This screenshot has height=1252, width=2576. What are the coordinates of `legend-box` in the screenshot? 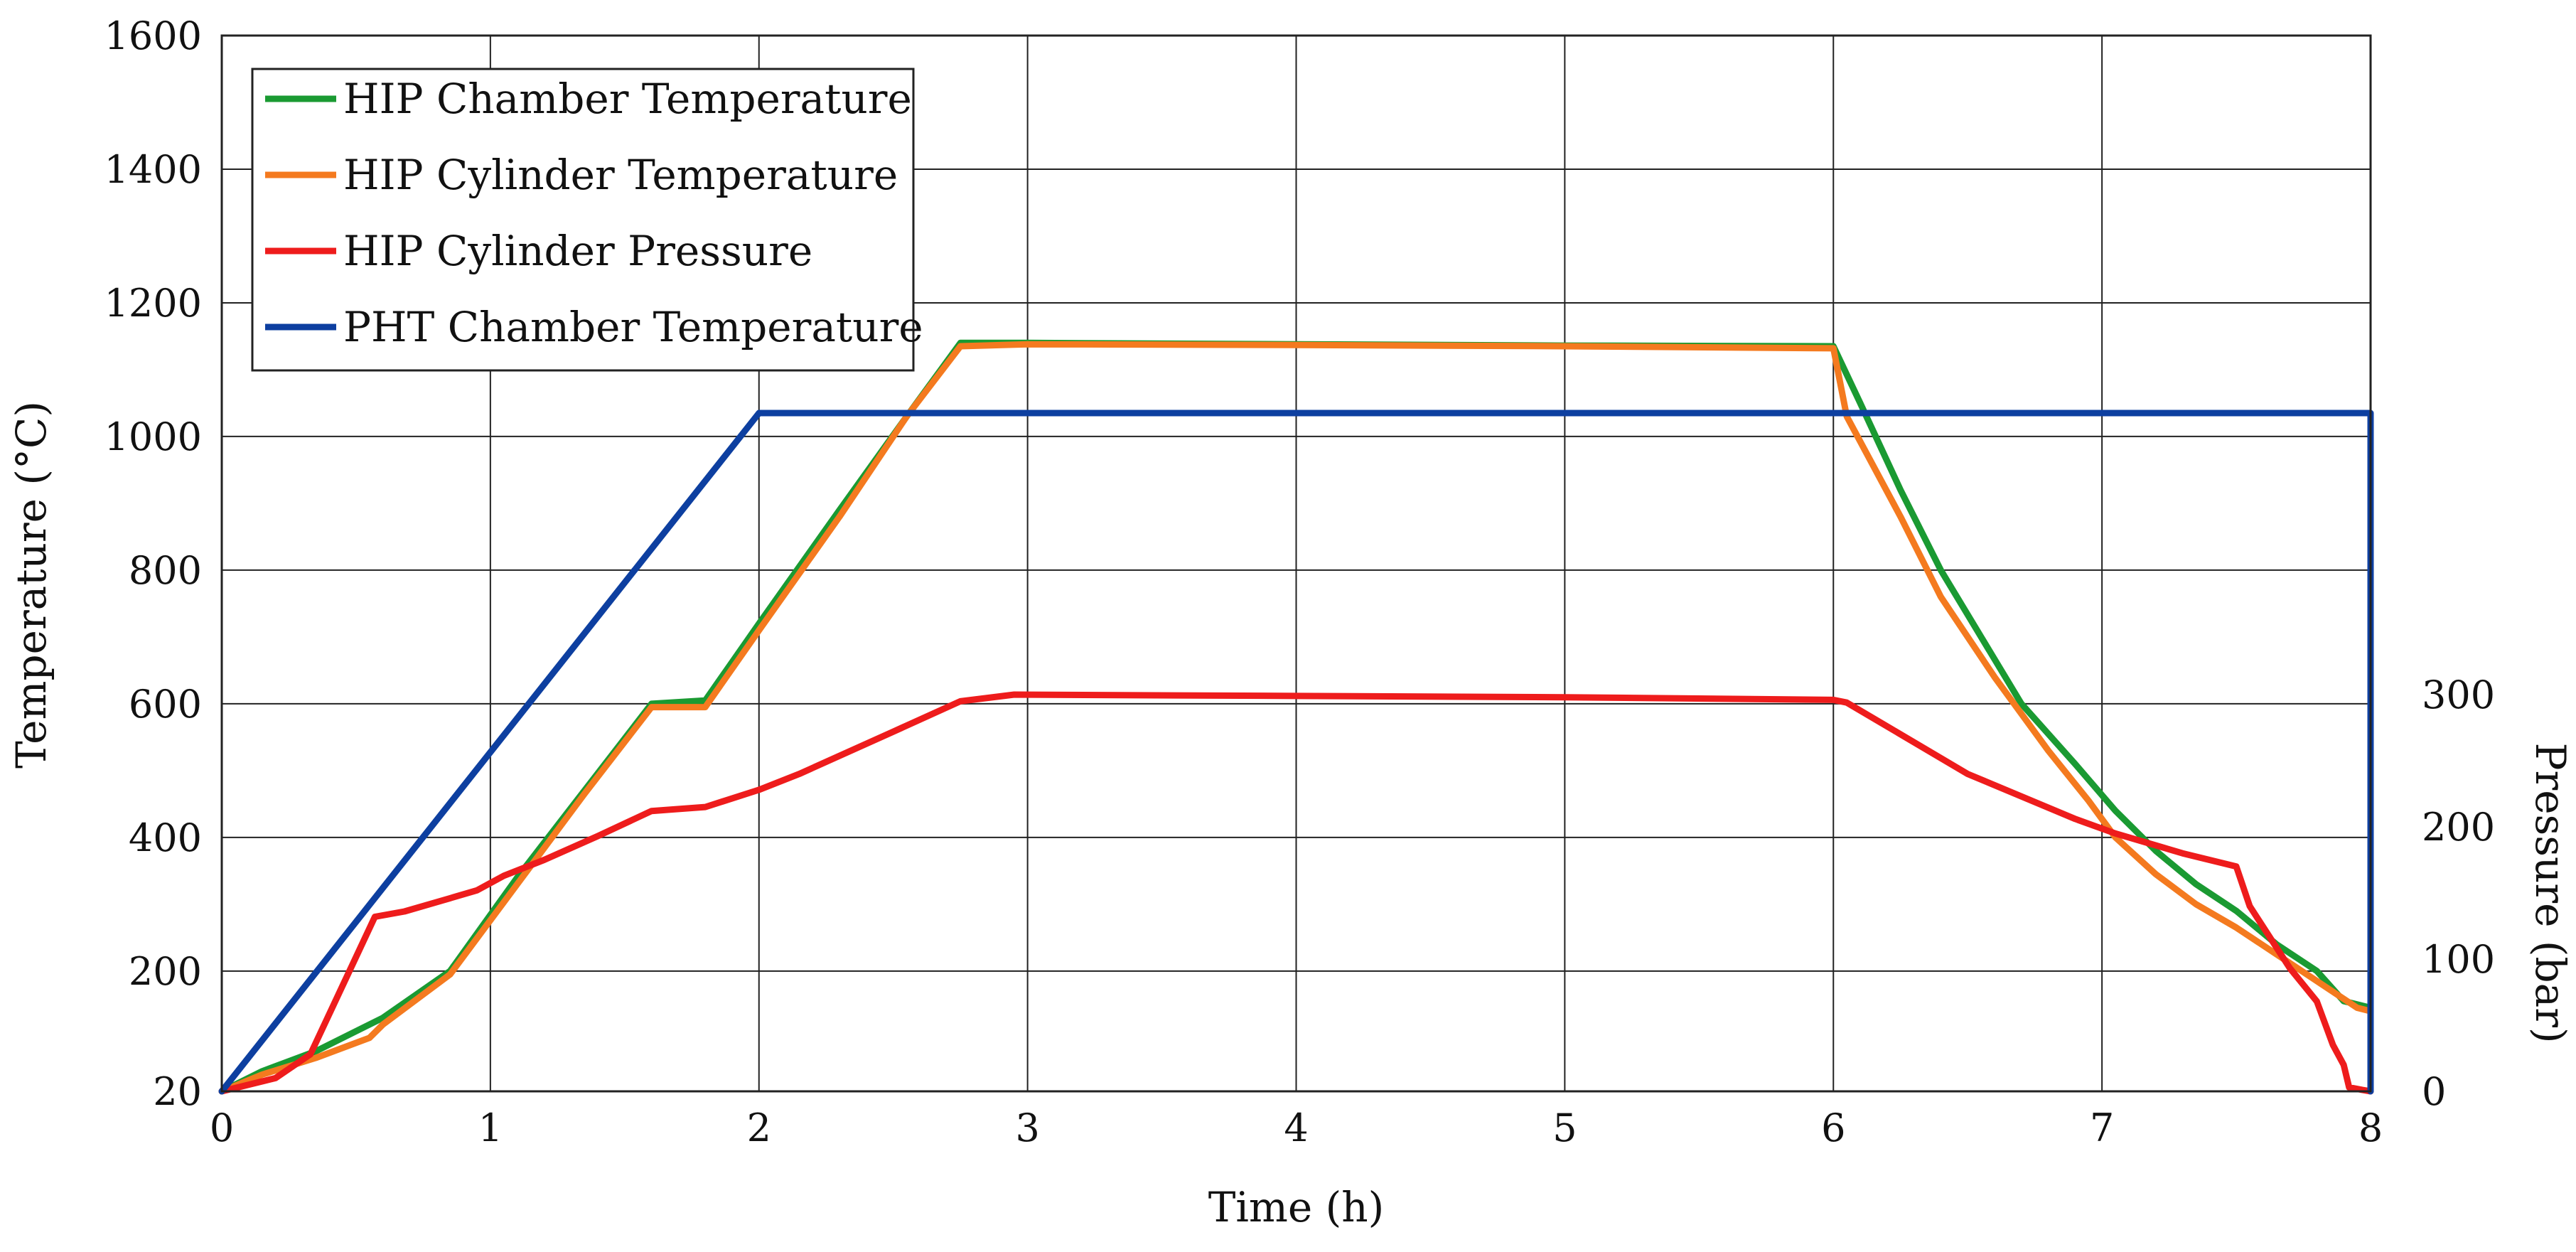 It's located at (583, 220).